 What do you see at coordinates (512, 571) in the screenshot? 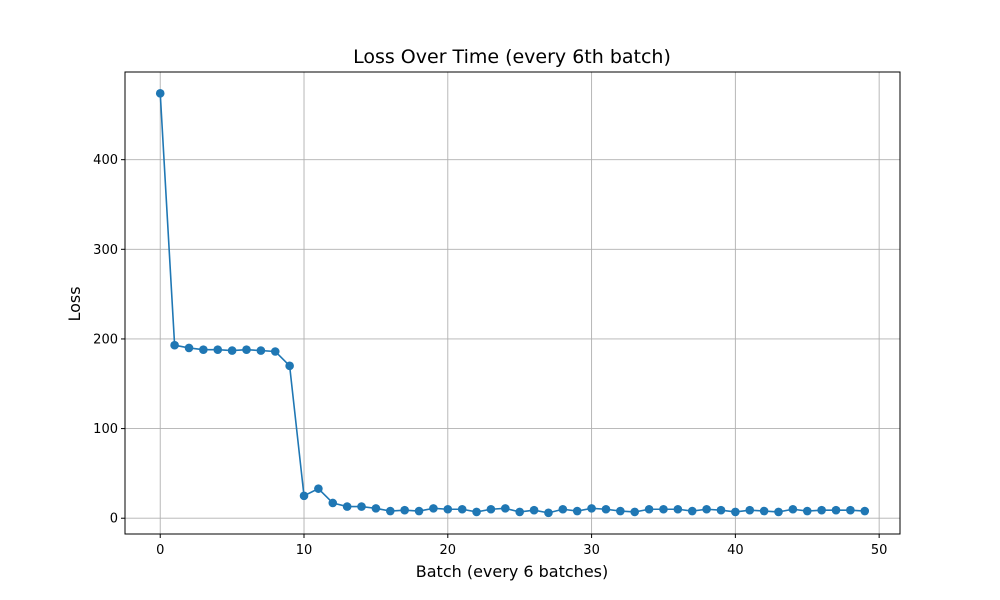
I see `x-axis-label: Batch (every 6 batches)` at bounding box center [512, 571].